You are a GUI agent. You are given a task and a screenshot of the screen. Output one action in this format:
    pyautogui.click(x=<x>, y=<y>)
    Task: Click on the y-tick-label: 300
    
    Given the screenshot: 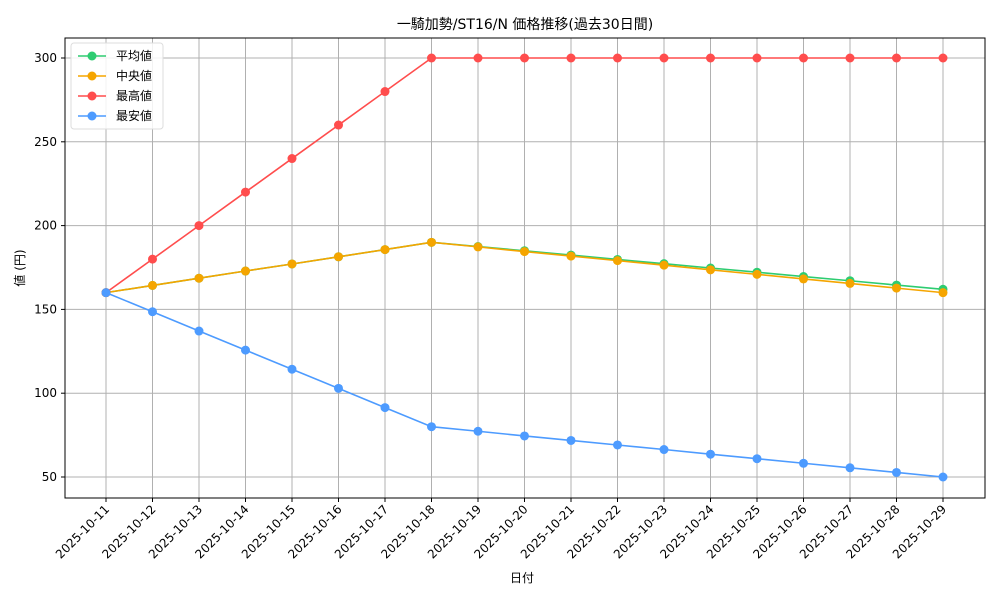 What is the action you would take?
    pyautogui.click(x=45, y=58)
    